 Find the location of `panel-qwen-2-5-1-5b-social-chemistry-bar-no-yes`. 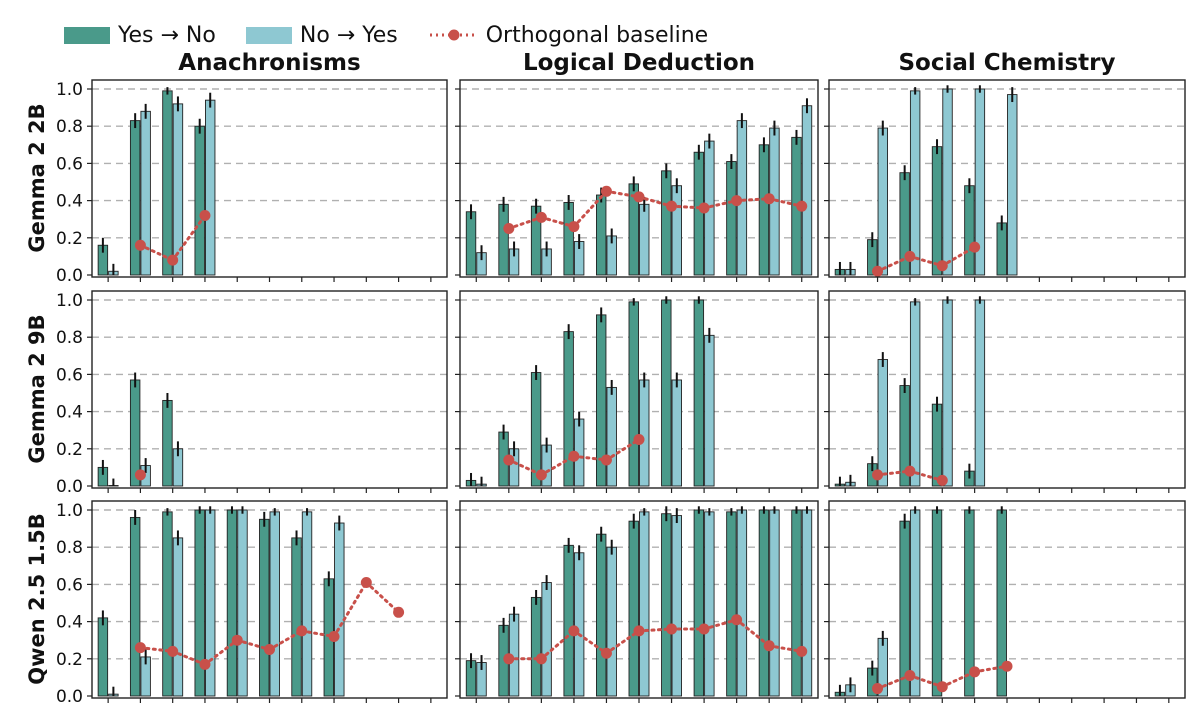

panel-qwen-2-5-1-5b-social-chemistry-bar-no-yes is located at coordinates (915, 603).